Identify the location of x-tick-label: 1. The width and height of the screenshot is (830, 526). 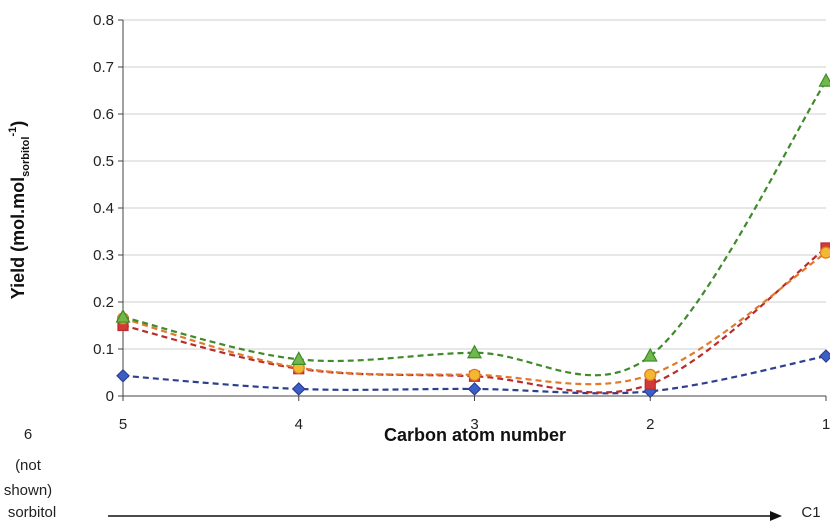
(826, 424).